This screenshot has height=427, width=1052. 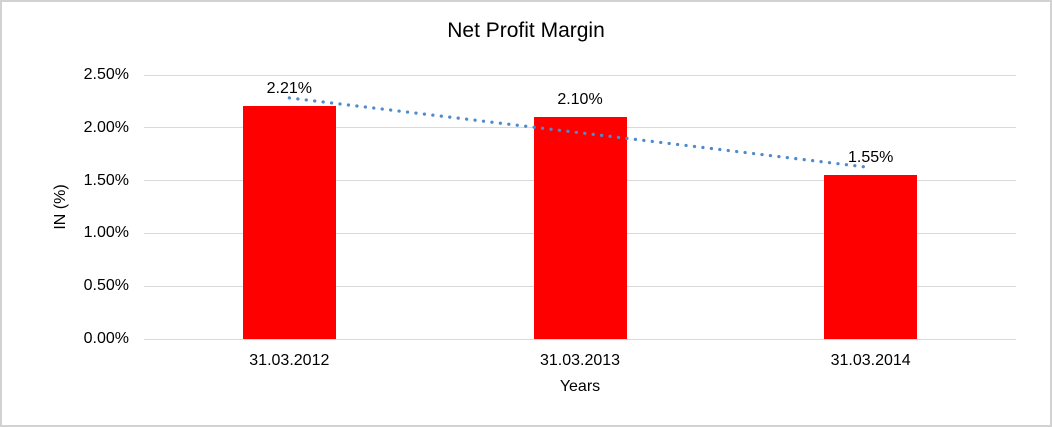 What do you see at coordinates (289, 360) in the screenshot?
I see `x-tick-label: 31.03.2012` at bounding box center [289, 360].